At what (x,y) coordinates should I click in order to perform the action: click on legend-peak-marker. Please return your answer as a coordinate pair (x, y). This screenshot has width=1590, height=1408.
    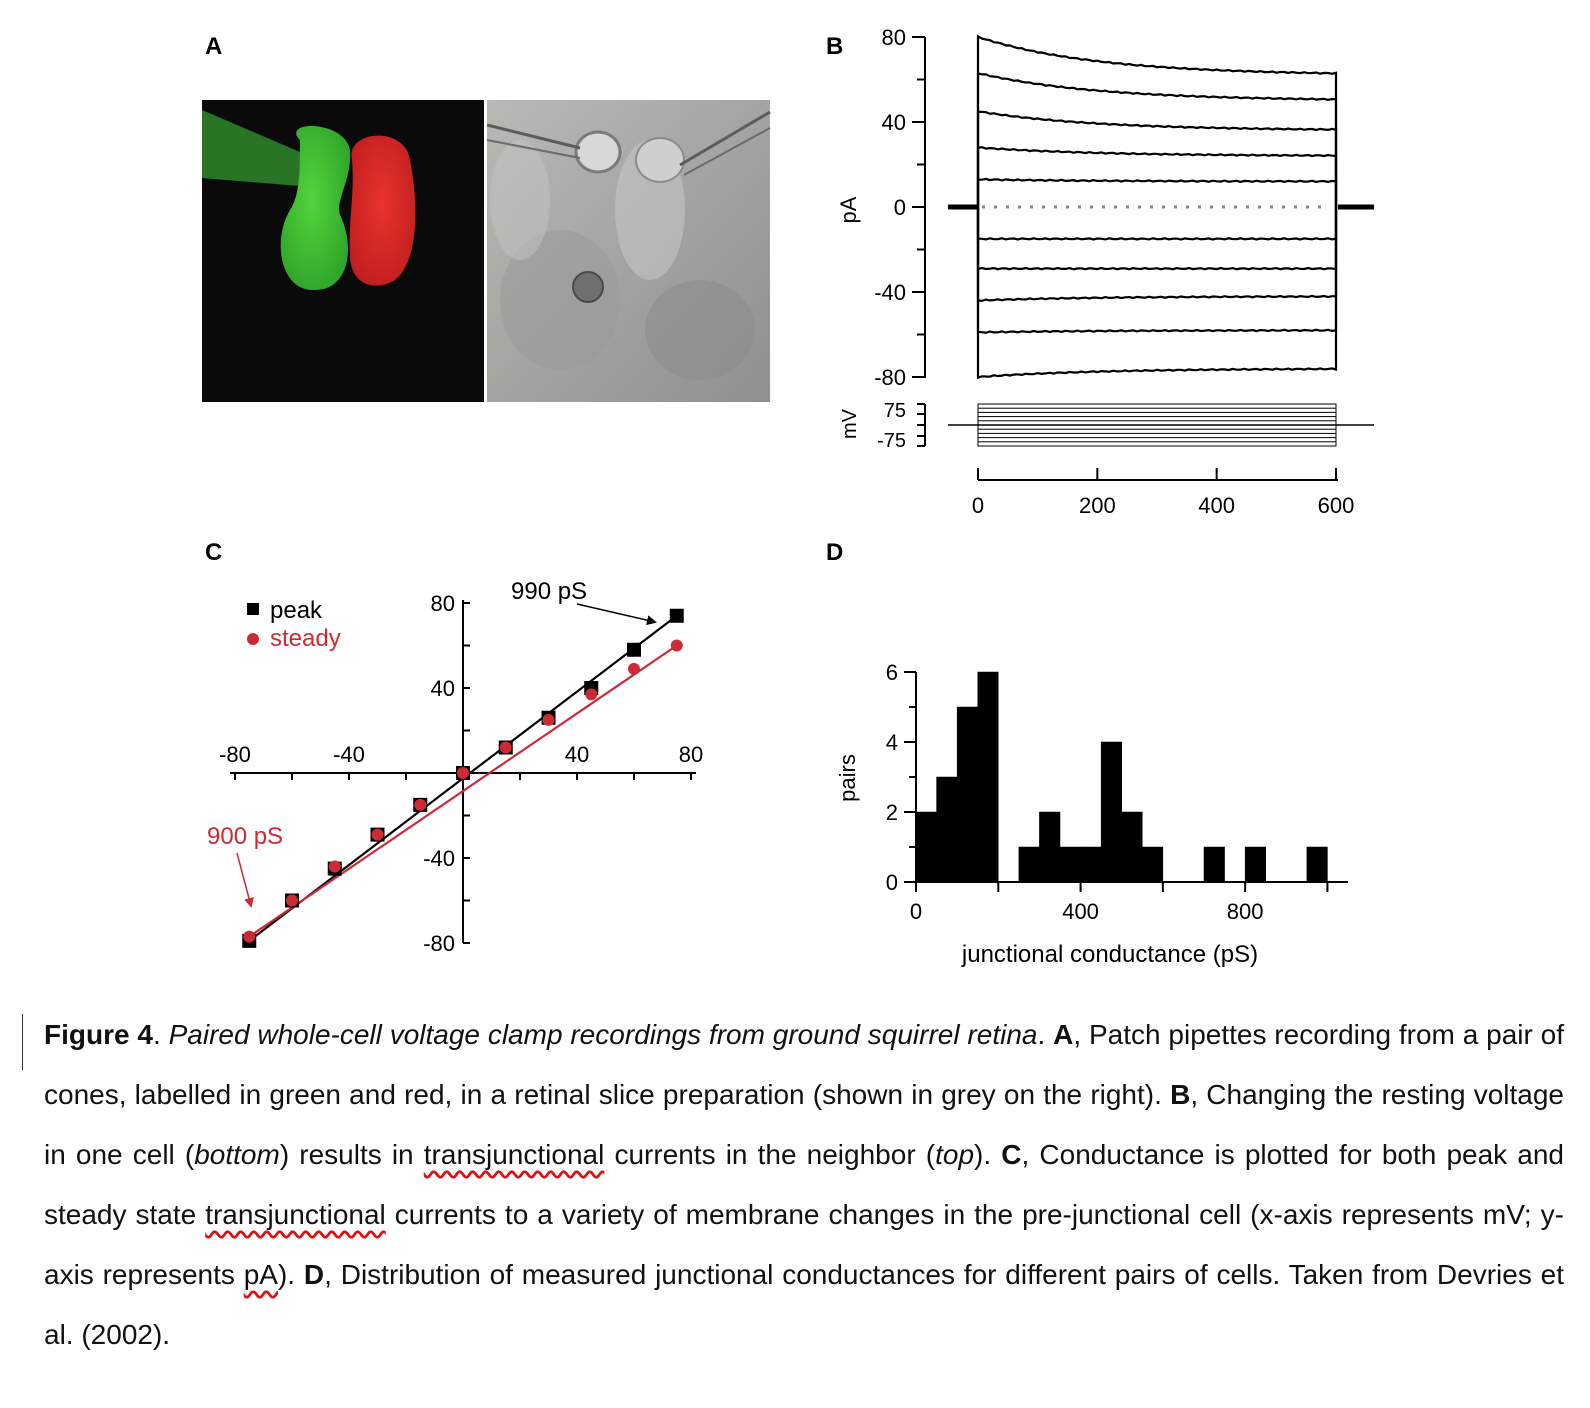
    Looking at the image, I should click on (253, 609).